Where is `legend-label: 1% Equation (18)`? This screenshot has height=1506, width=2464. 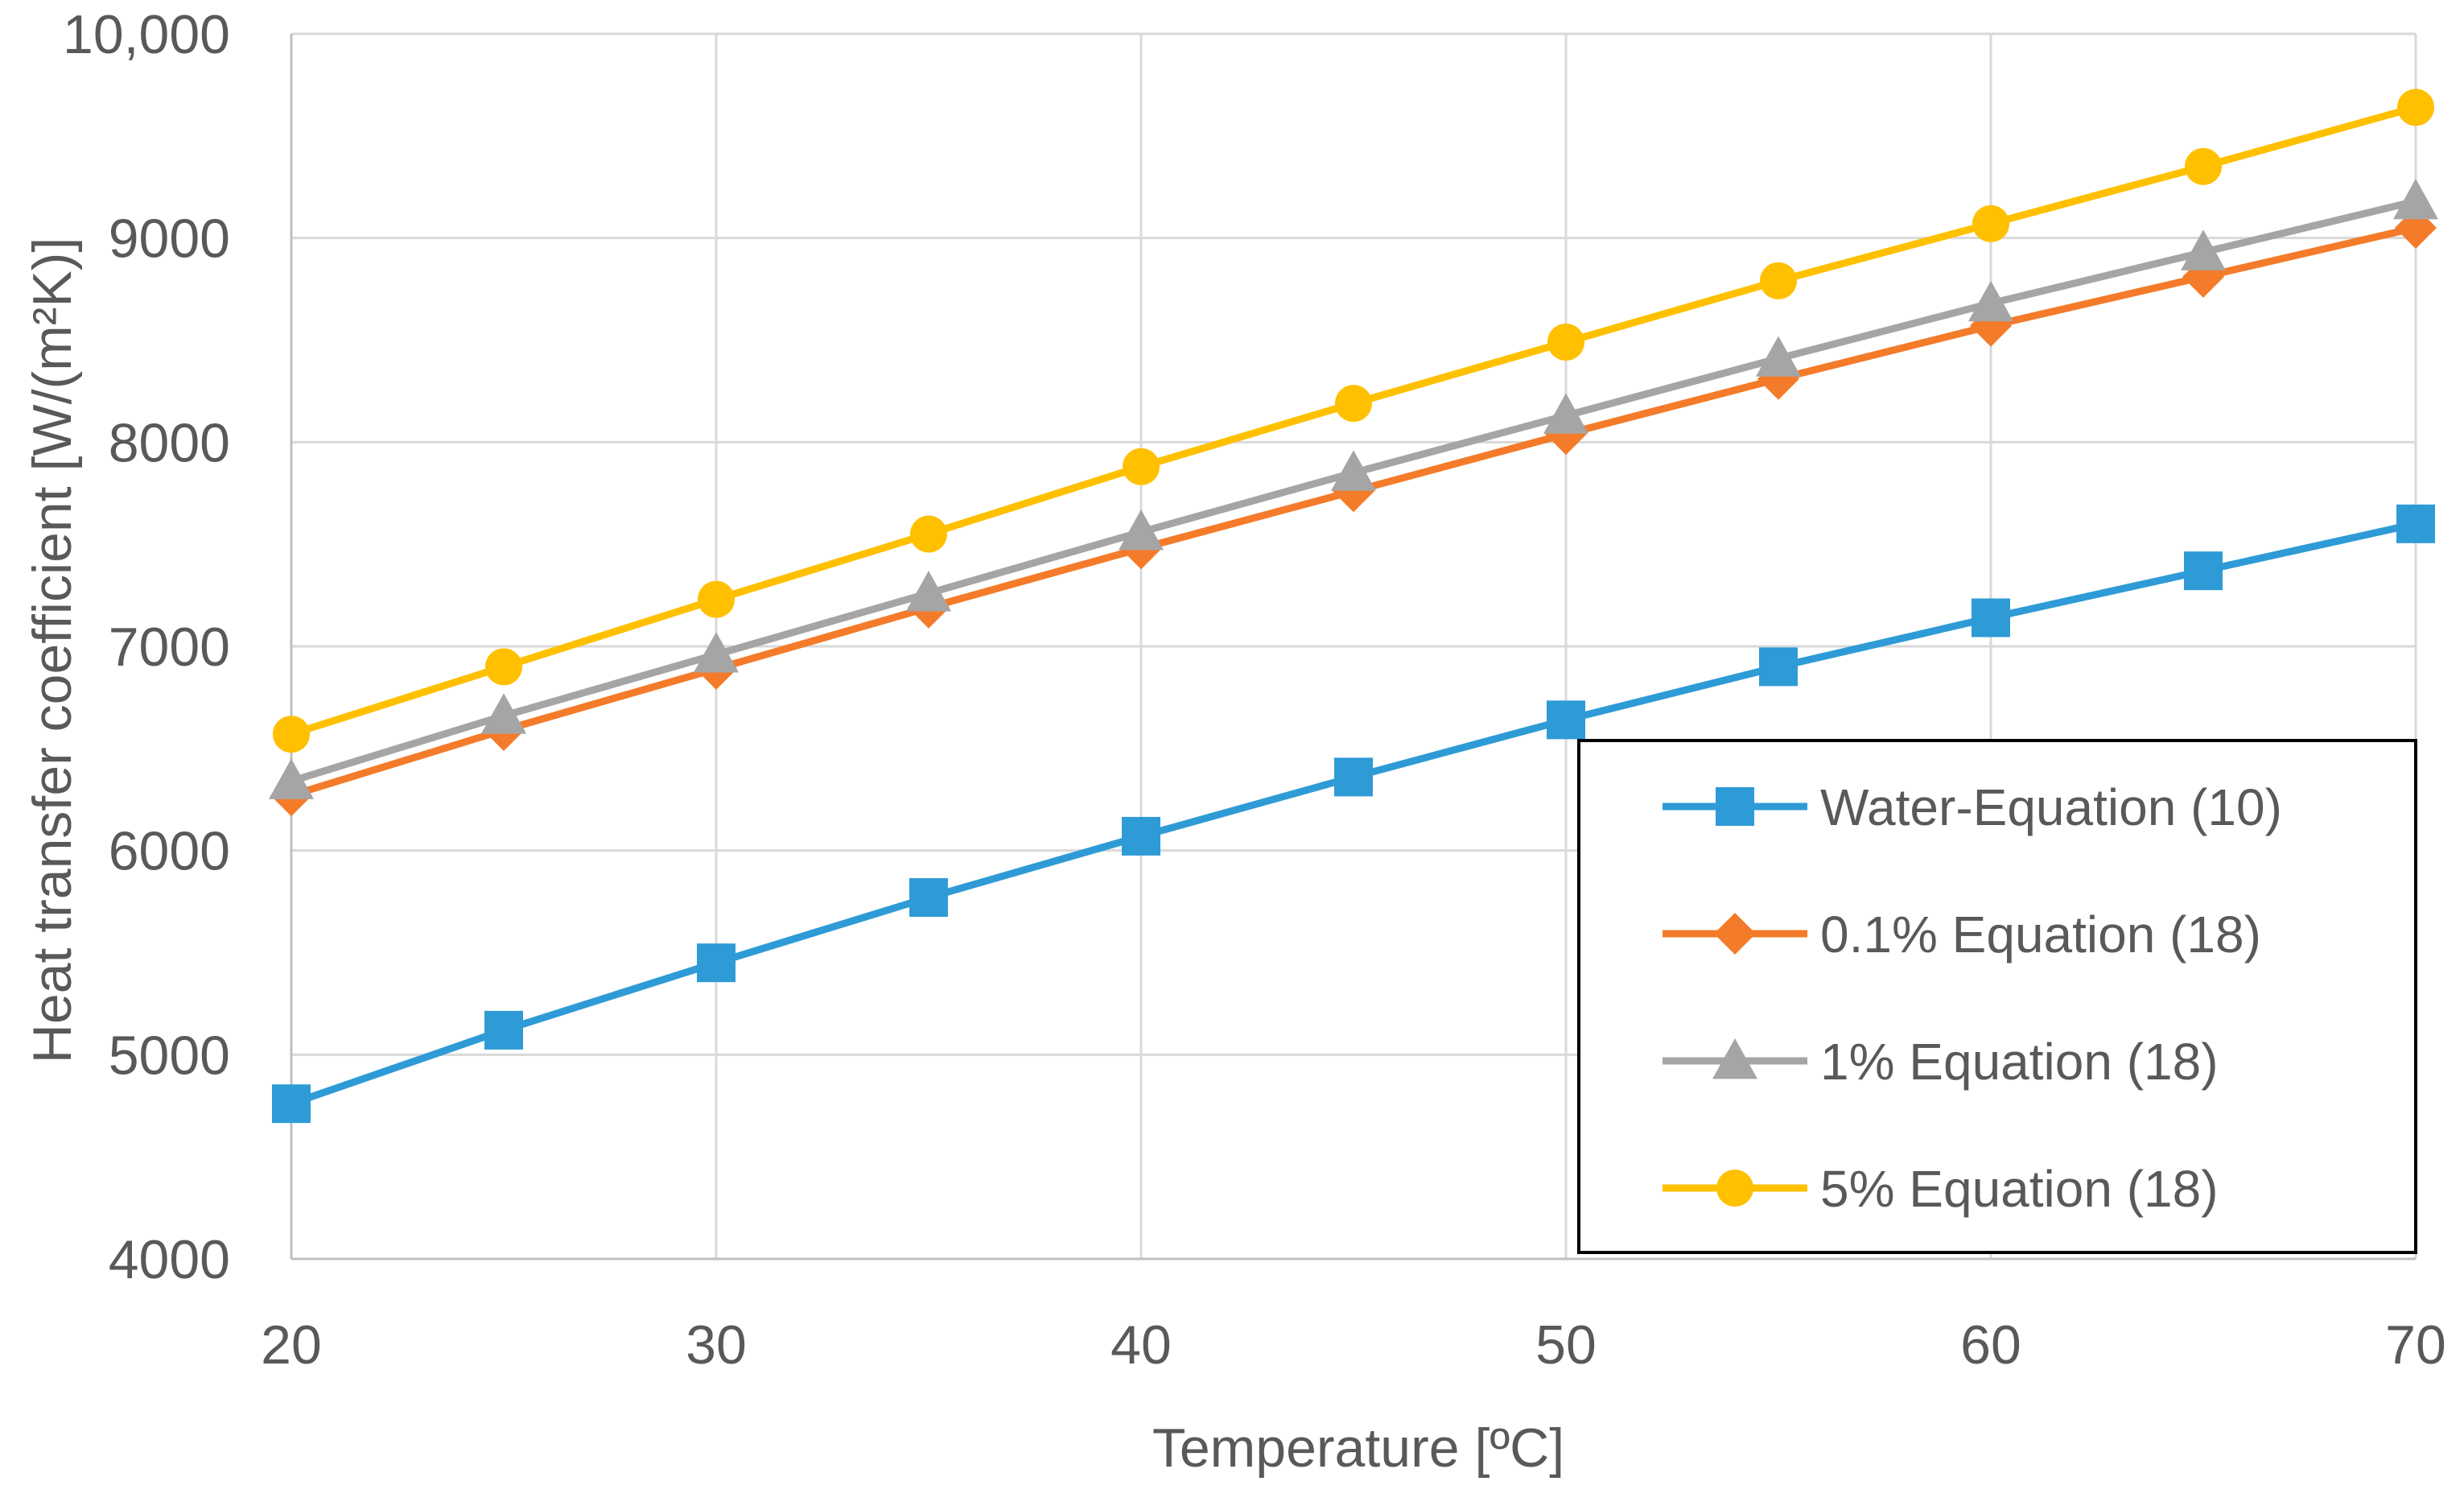 legend-label: 1% Equation (18) is located at coordinates (2019, 1062).